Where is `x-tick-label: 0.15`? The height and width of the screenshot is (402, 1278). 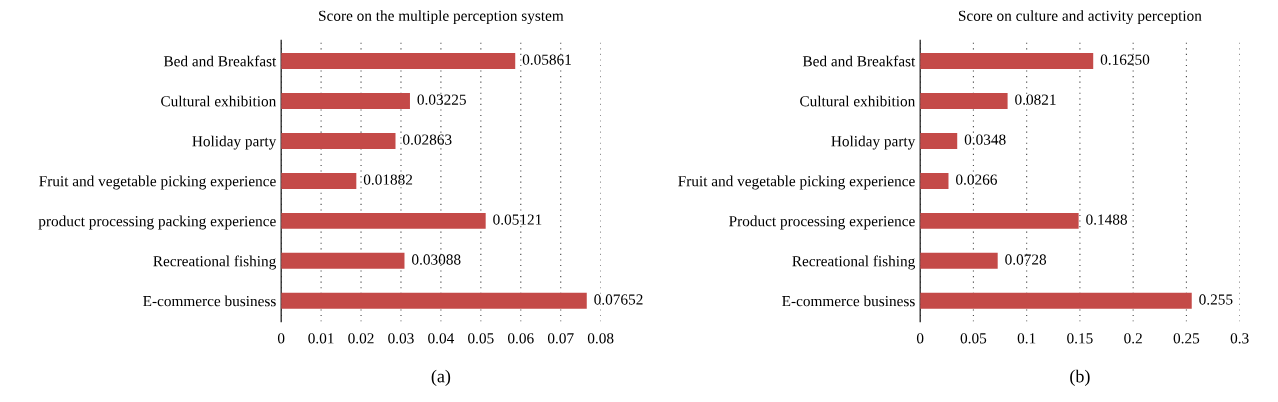
x-tick-label: 0.15 is located at coordinates (1080, 338).